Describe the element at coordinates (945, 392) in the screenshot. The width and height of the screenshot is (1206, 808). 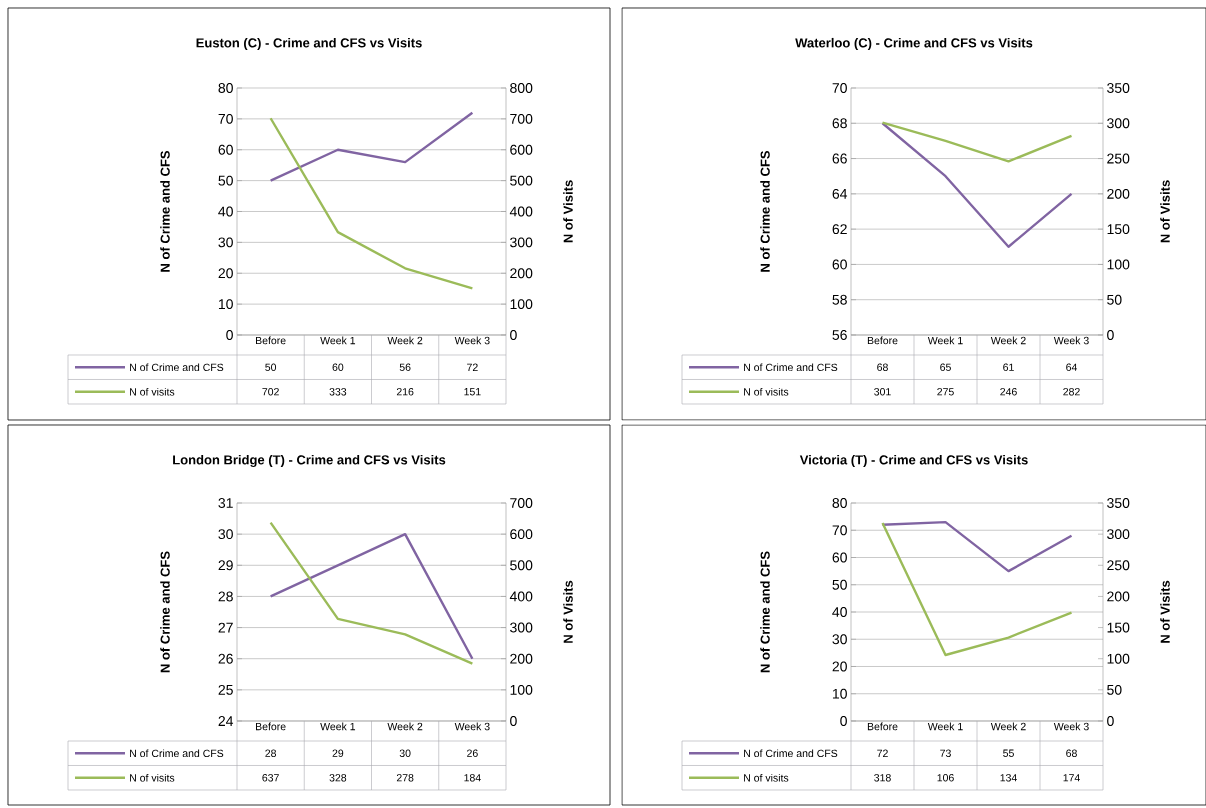
I see `data-label: 275` at that location.